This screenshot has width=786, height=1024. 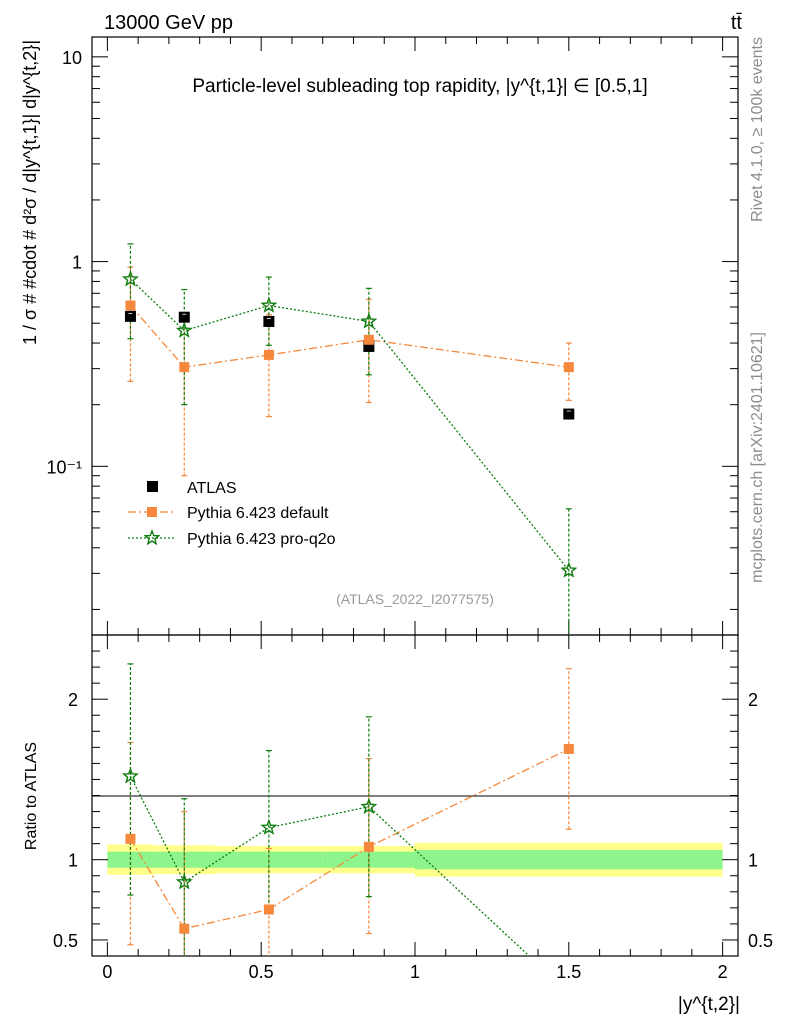 What do you see at coordinates (569, 860) in the screenshot?
I see `ratio-band-inner` at bounding box center [569, 860].